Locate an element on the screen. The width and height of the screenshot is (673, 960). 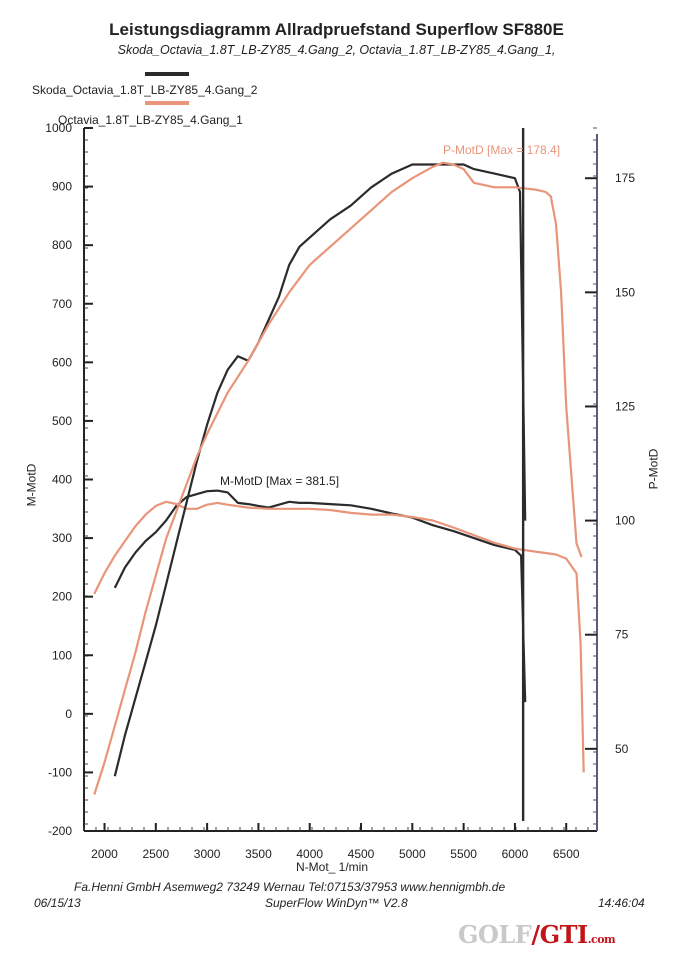
watermark-part3: .com is located at coordinates (601, 939).